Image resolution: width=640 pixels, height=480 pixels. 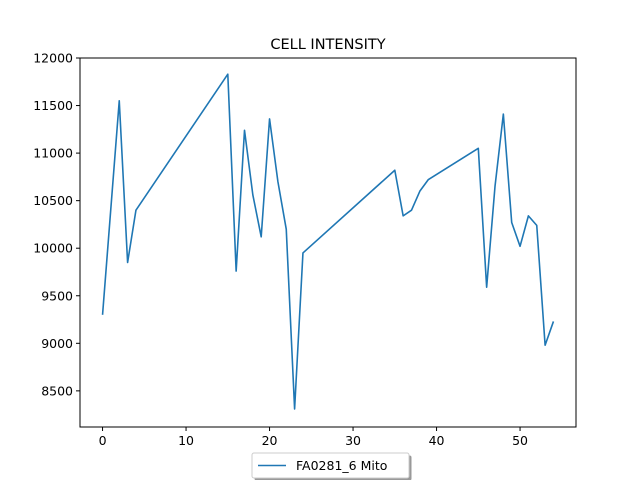 What do you see at coordinates (313, 437) in the screenshot?
I see `x-axis: 0 10 20 30 40 50` at bounding box center [313, 437].